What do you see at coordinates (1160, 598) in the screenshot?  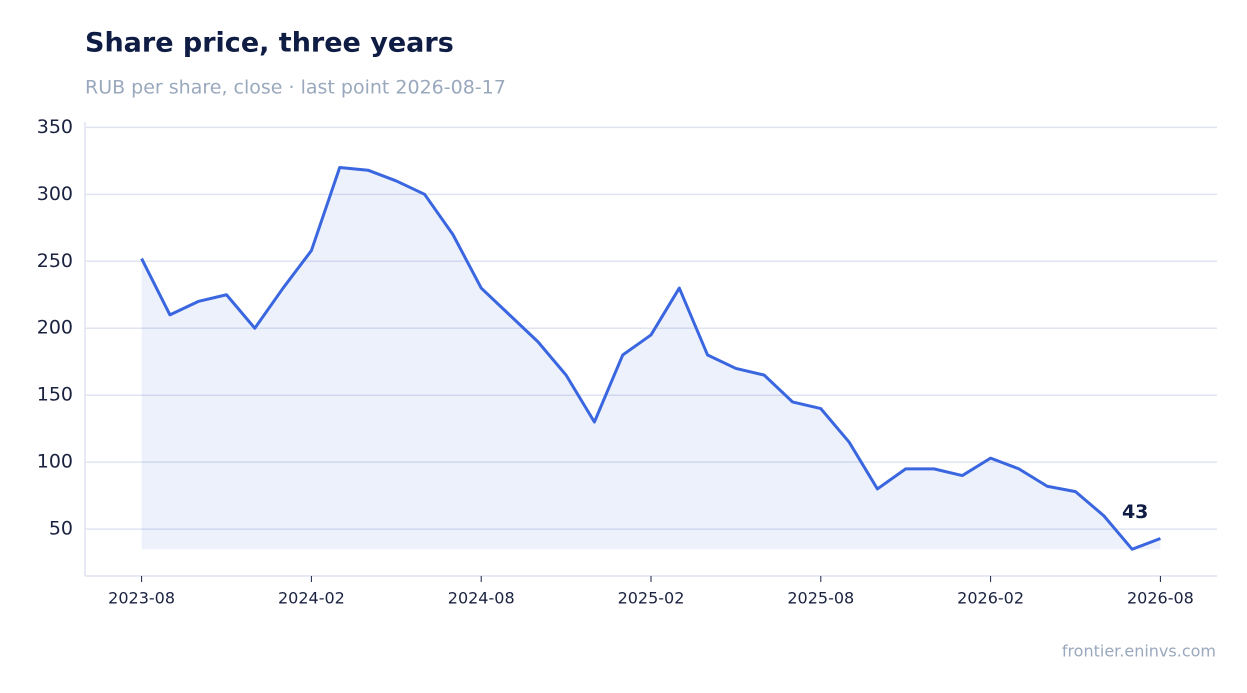 I see `x-tick-label: 2026-08` at bounding box center [1160, 598].